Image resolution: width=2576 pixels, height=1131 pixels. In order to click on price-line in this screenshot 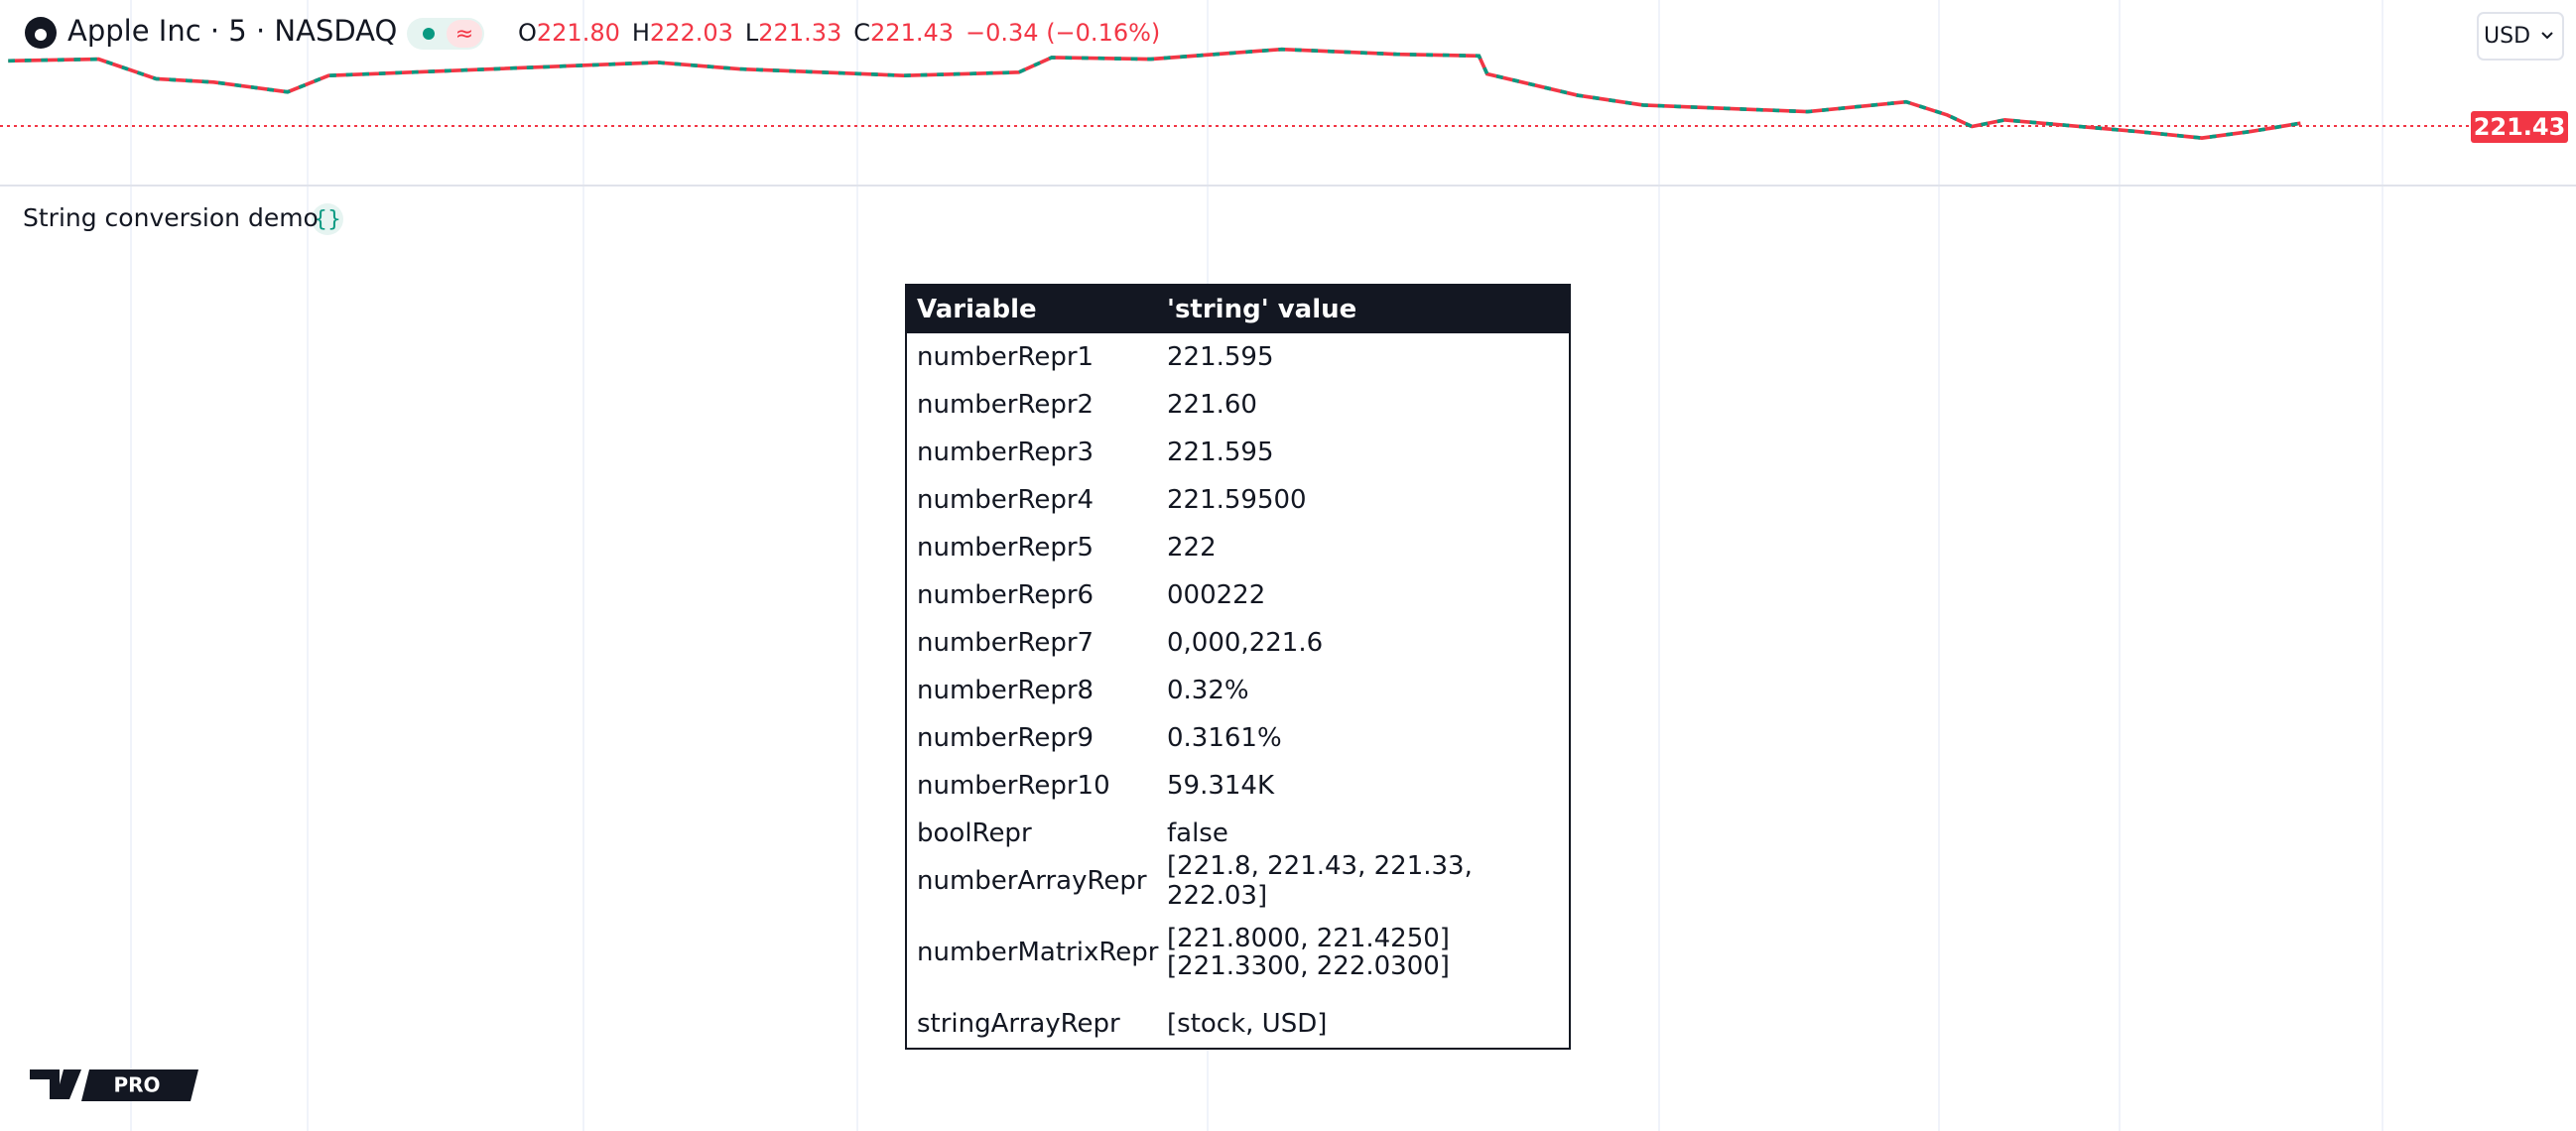, I will do `click(1155, 93)`.